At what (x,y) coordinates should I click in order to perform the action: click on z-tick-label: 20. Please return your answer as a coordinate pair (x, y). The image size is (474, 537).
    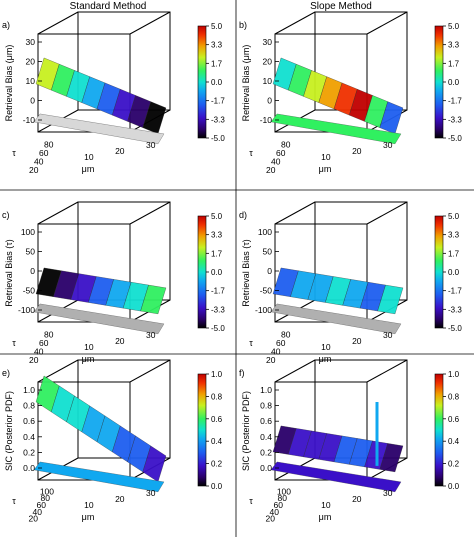
    Looking at the image, I should click on (268, 62).